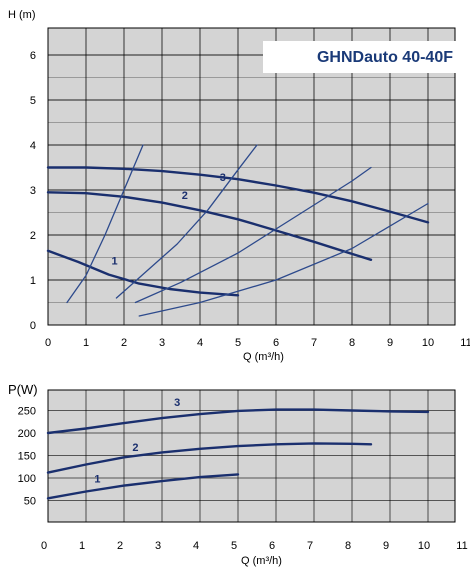 The image size is (470, 568). Describe the element at coordinates (27, 434) in the screenshot. I see `power-y-tick: 200` at that location.